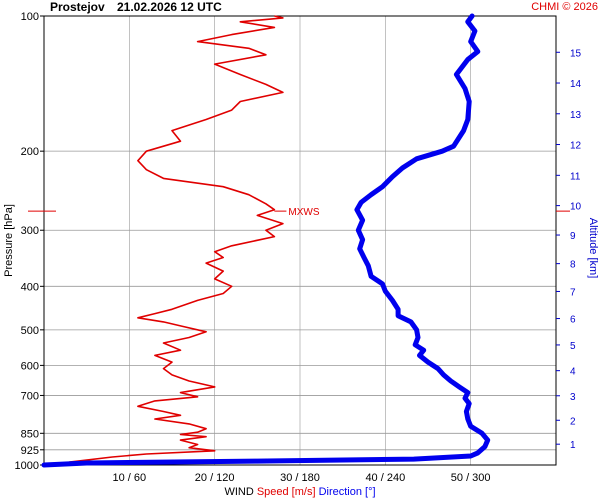 The image size is (600, 500). I want to click on altitude-tick-label: 3, so click(573, 397).